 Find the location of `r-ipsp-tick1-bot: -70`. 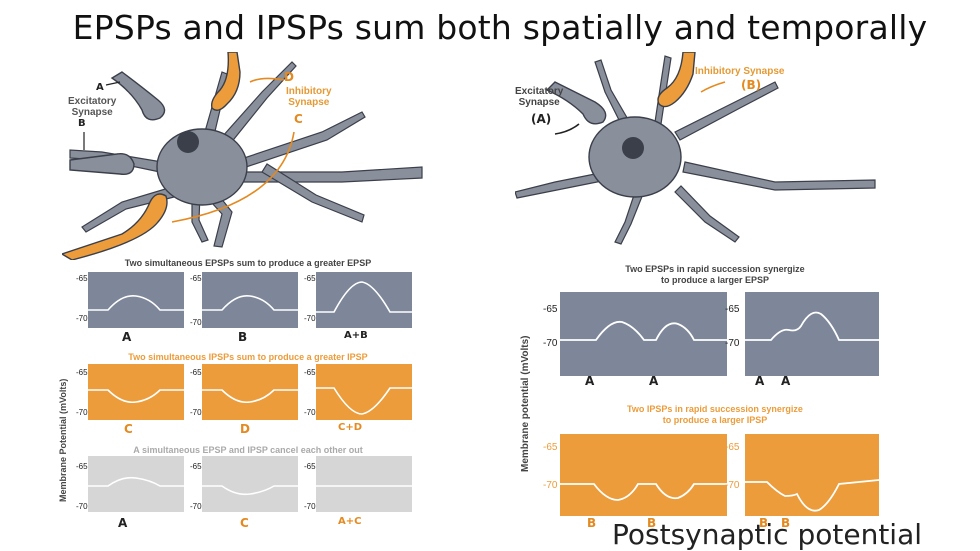

r-ipsp-tick1-bot: -70 is located at coordinates (550, 485).